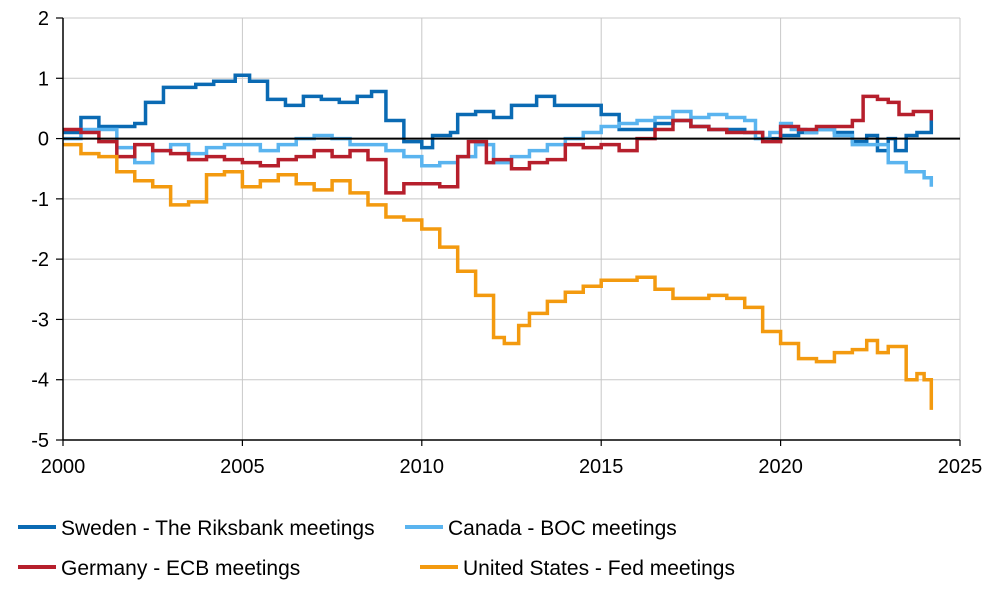 The image size is (1000, 602). What do you see at coordinates (40, 320) in the screenshot?
I see `y-tick-label: -3` at bounding box center [40, 320].